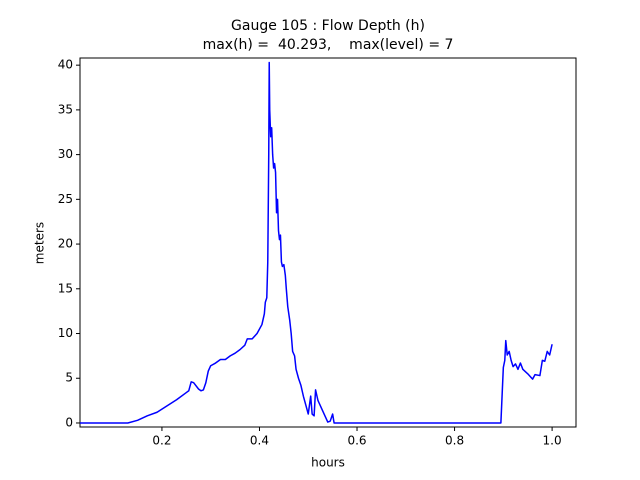 The image size is (640, 480). I want to click on x-axis-label: hours, so click(328, 463).